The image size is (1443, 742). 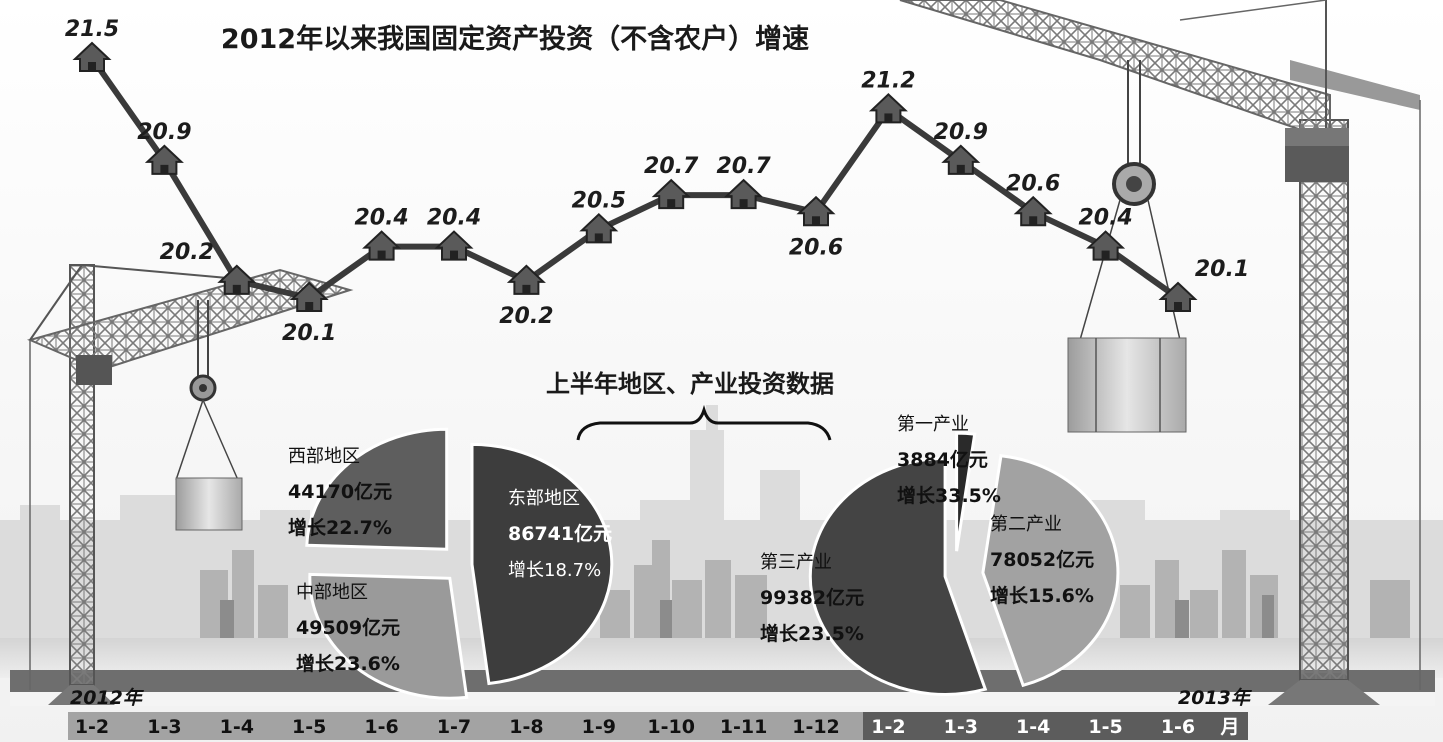 I want to click on year-label-2012: 2012年, so click(x=107, y=698).